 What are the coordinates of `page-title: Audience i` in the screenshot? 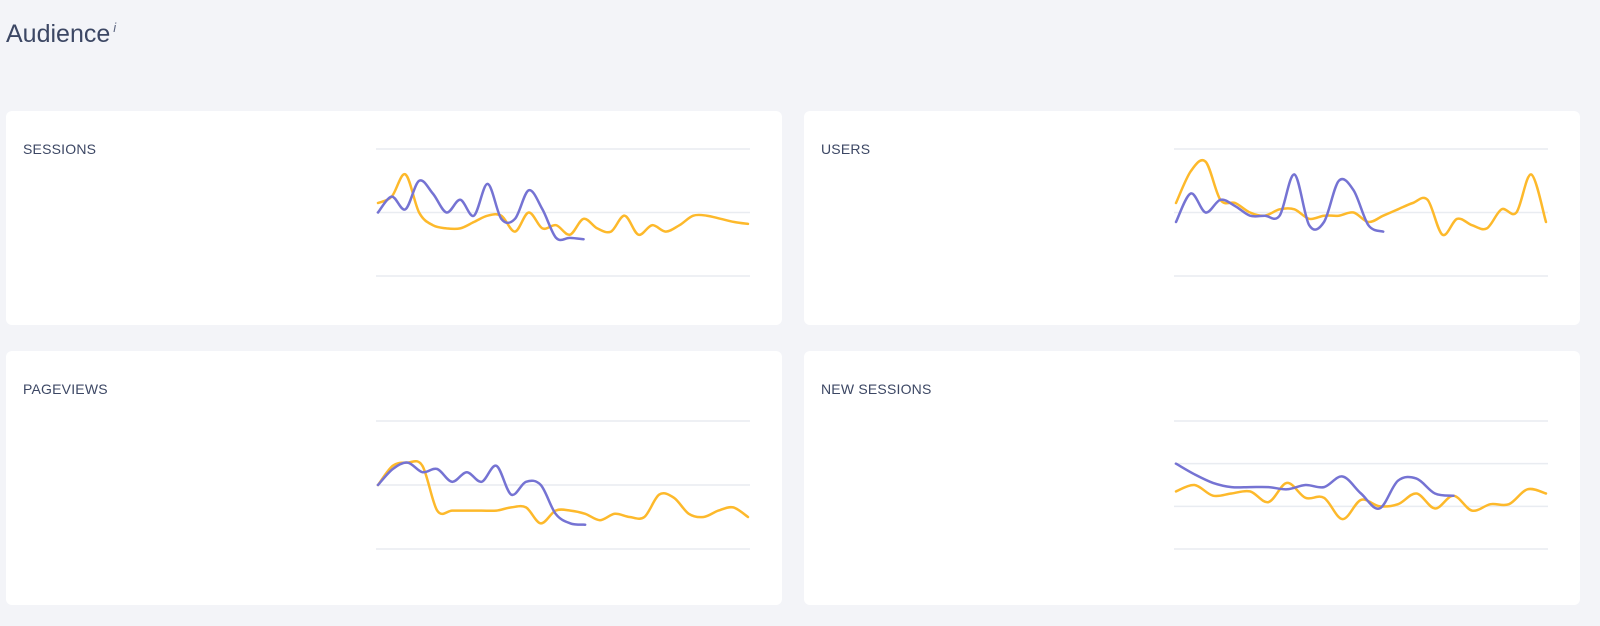 It's located at (61, 34).